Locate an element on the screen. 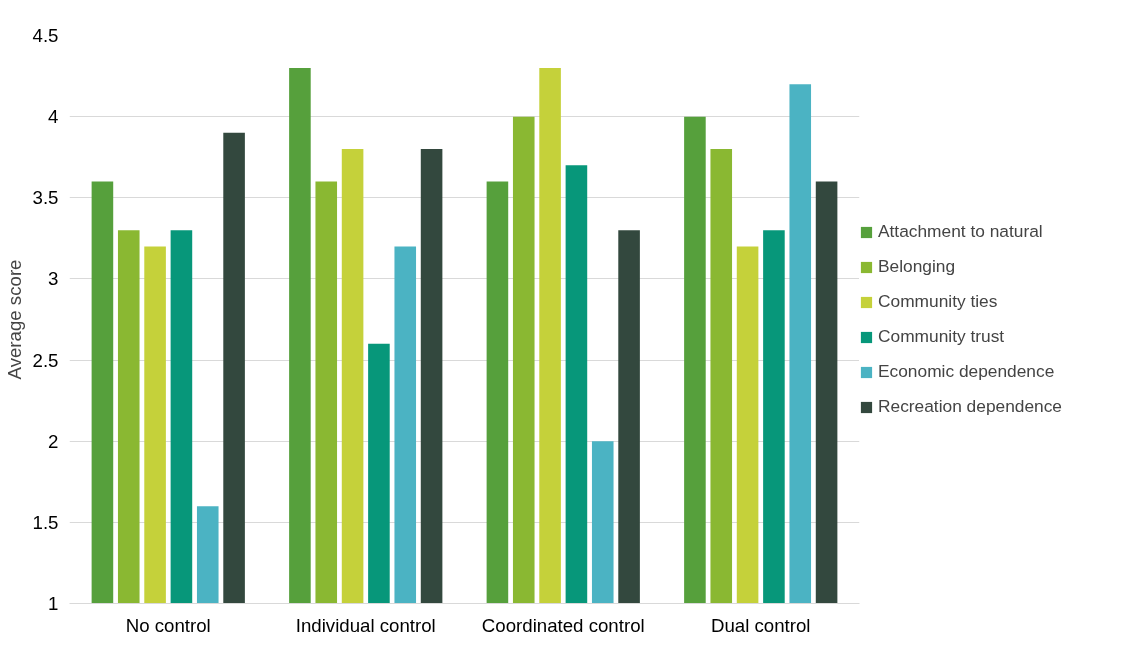  y-axis-title: Average score is located at coordinates (14, 319).